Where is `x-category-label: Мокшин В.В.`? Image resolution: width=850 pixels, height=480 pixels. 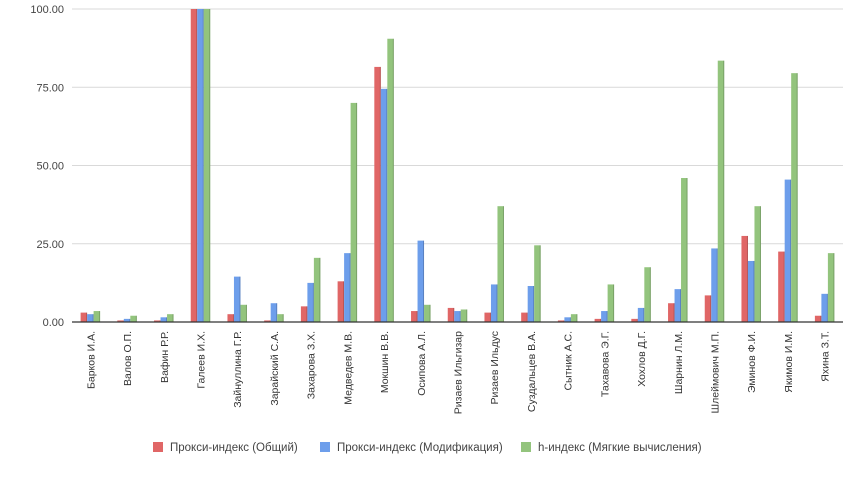 x-category-label: Мокшин В.В. is located at coordinates (385, 362).